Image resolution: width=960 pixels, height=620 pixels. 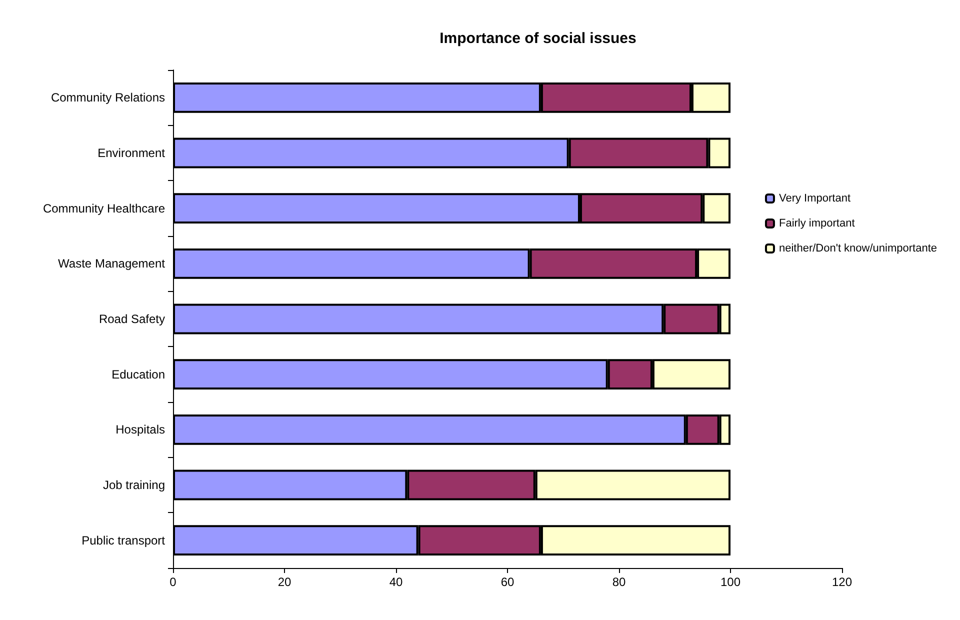 I want to click on legend-label: Very Important, so click(x=814, y=198).